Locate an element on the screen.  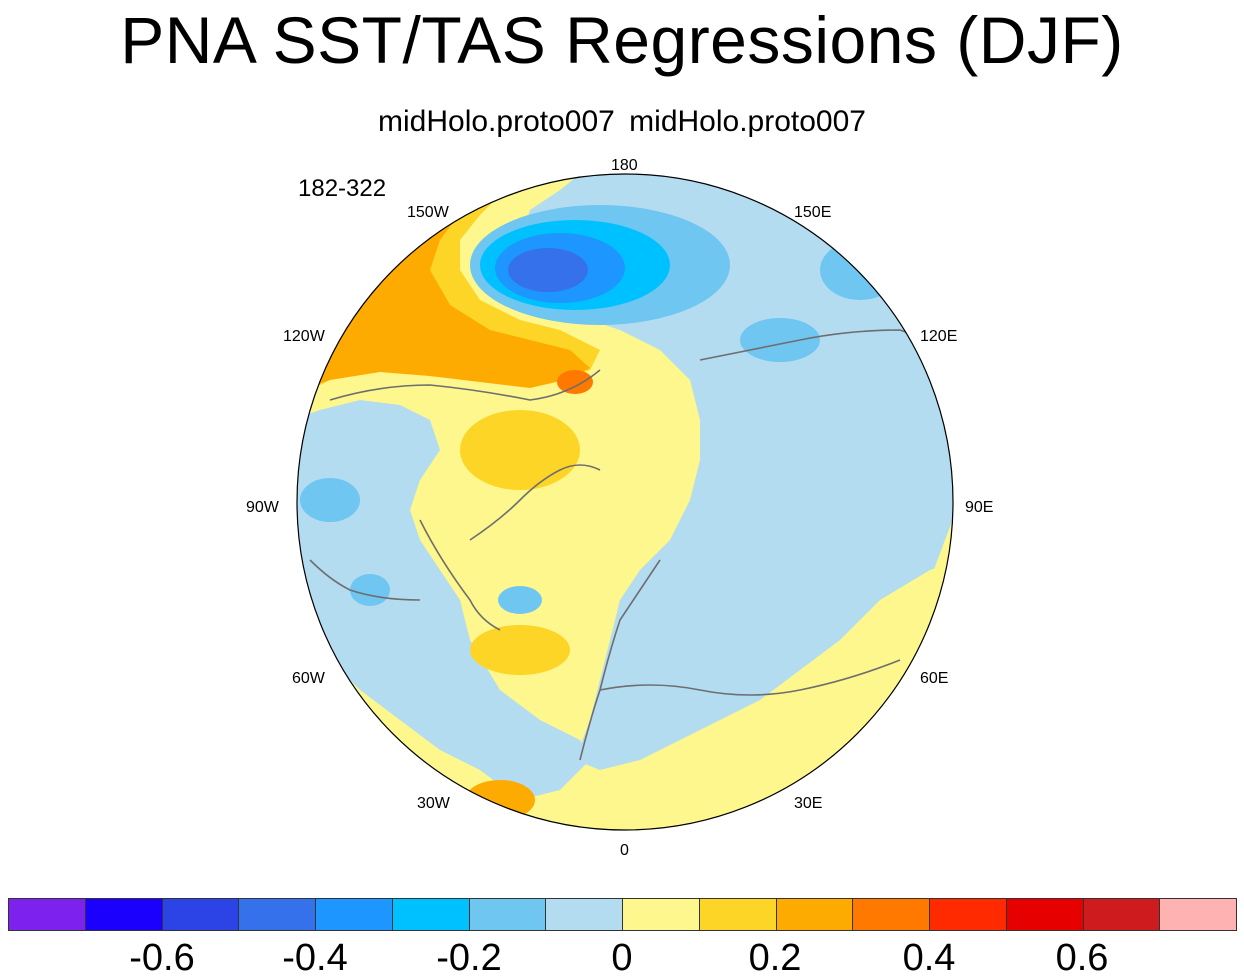
colorbar-label-m06: -0.6 is located at coordinates (162, 958).